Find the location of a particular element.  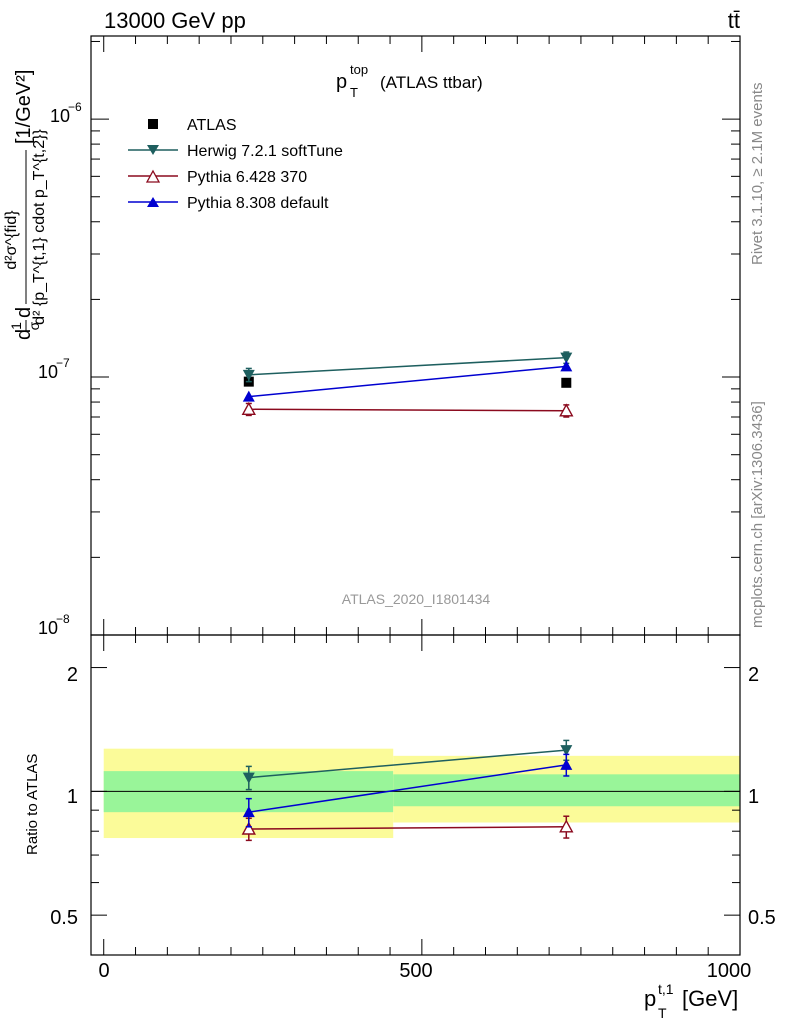

ratio-line-pythia6 is located at coordinates (407, 828).